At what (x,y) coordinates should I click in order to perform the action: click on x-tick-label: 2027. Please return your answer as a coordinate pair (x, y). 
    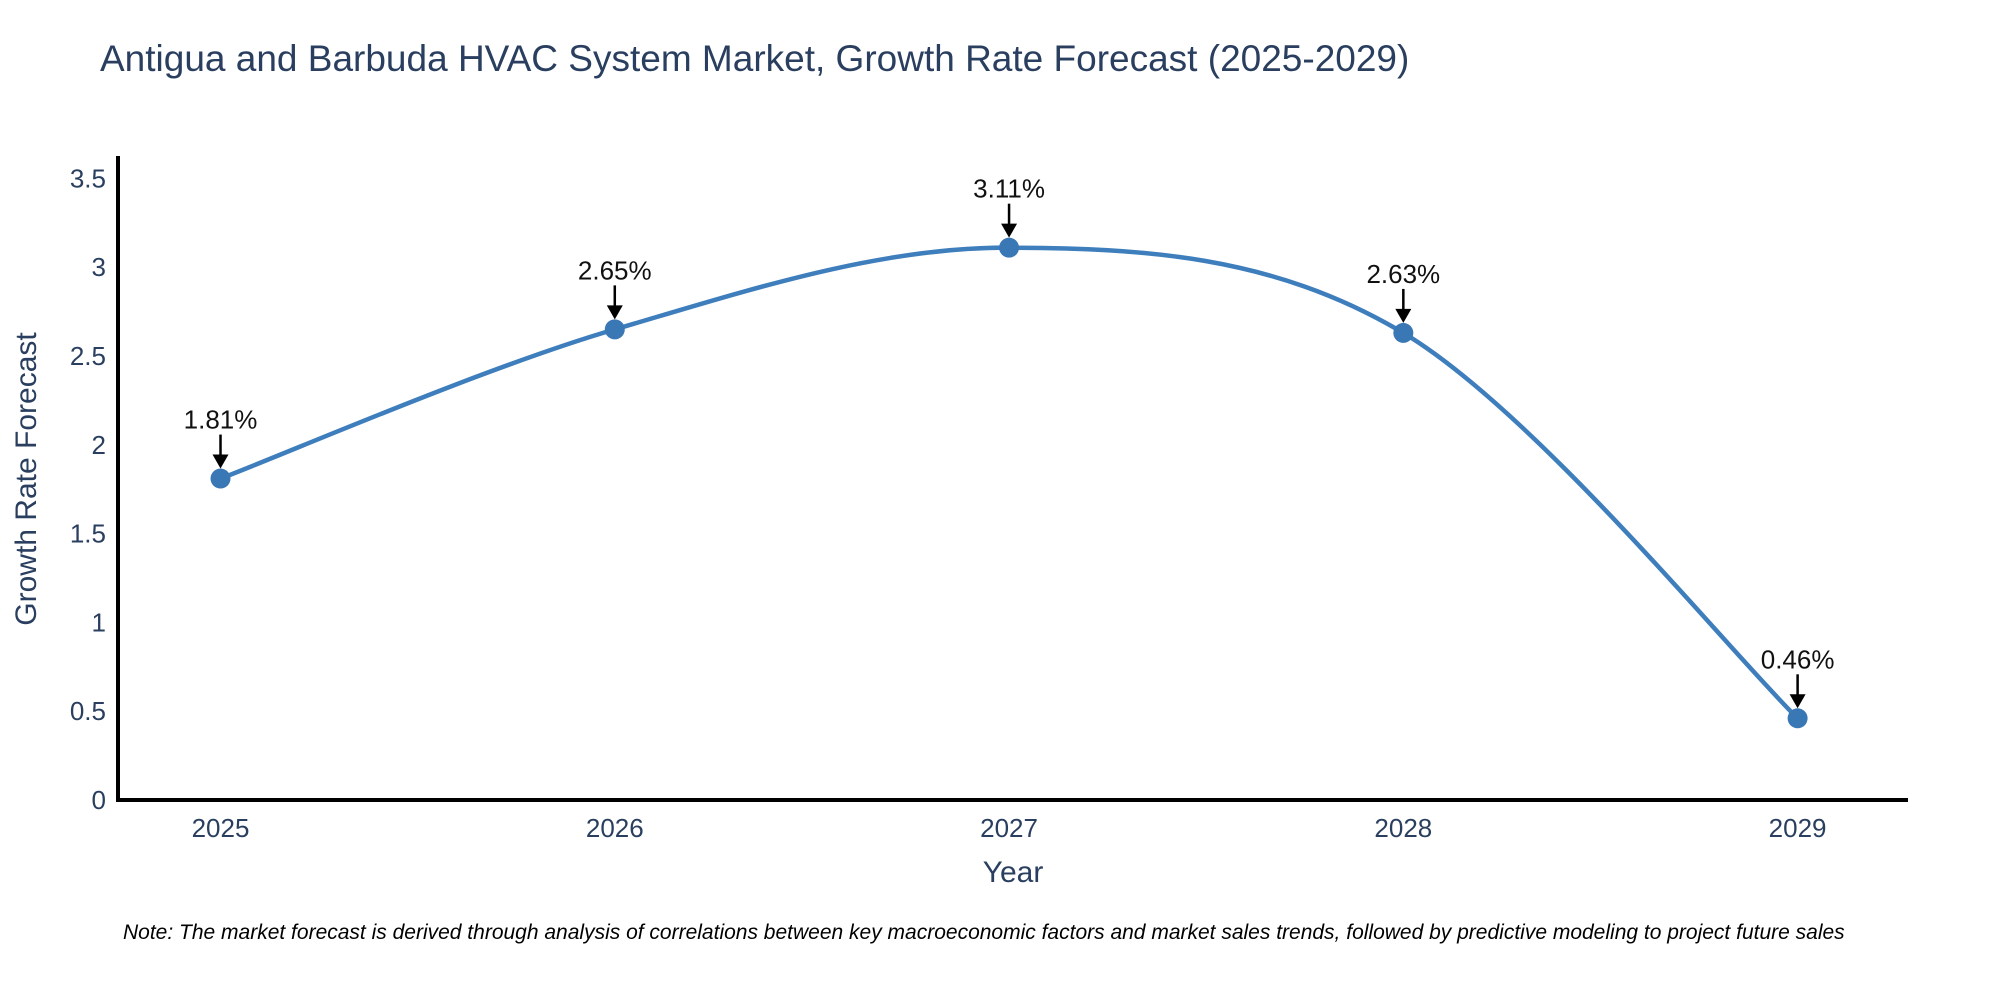
    Looking at the image, I should click on (1009, 828).